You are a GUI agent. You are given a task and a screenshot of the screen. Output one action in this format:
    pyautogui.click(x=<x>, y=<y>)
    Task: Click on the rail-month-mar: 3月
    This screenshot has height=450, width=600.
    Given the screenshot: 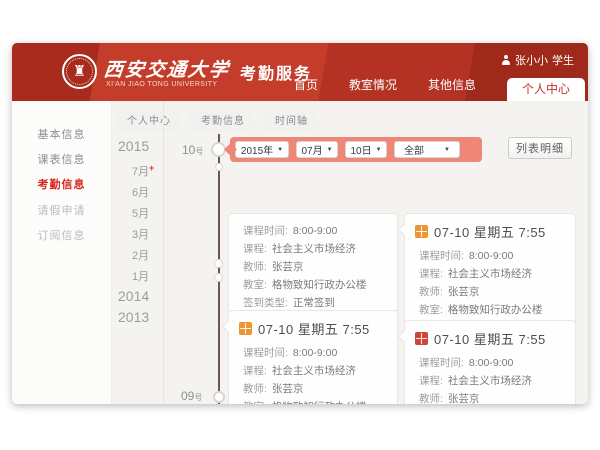 What is the action you would take?
    pyautogui.click(x=141, y=235)
    